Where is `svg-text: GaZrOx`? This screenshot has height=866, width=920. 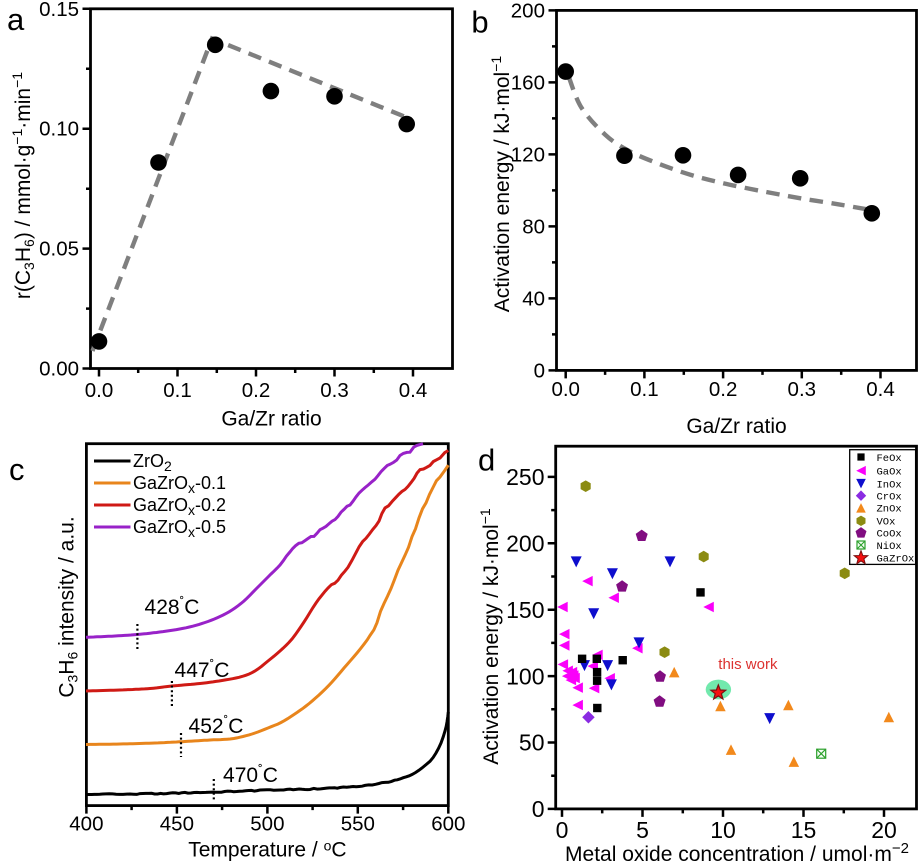 svg-text: GaZrOx is located at coordinates (896, 560).